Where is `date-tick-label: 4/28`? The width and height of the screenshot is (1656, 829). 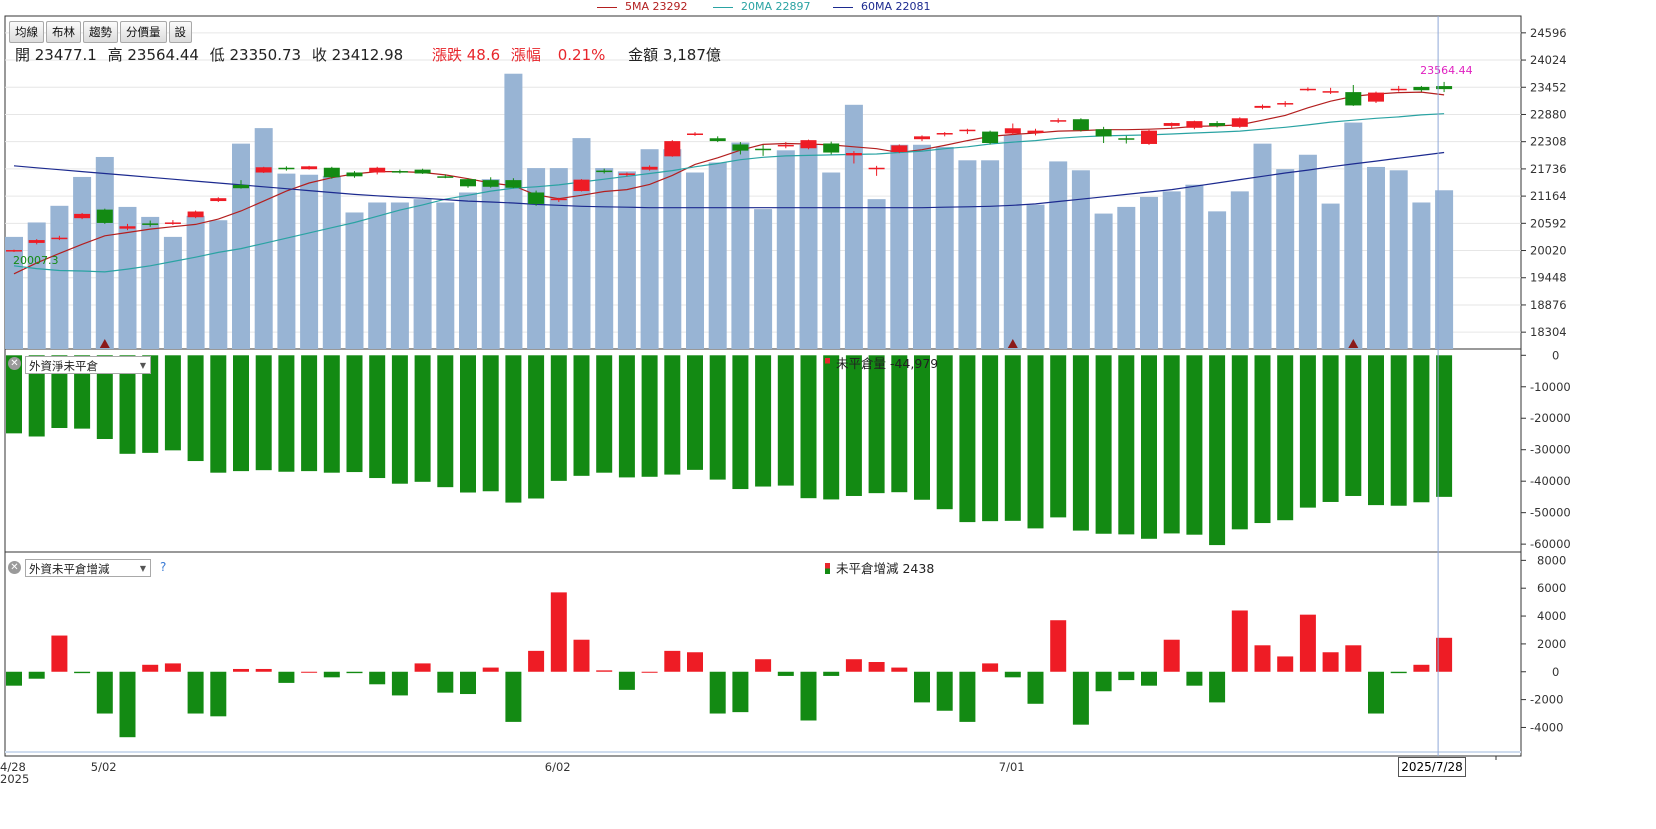 date-tick-label: 4/28 is located at coordinates (13, 767).